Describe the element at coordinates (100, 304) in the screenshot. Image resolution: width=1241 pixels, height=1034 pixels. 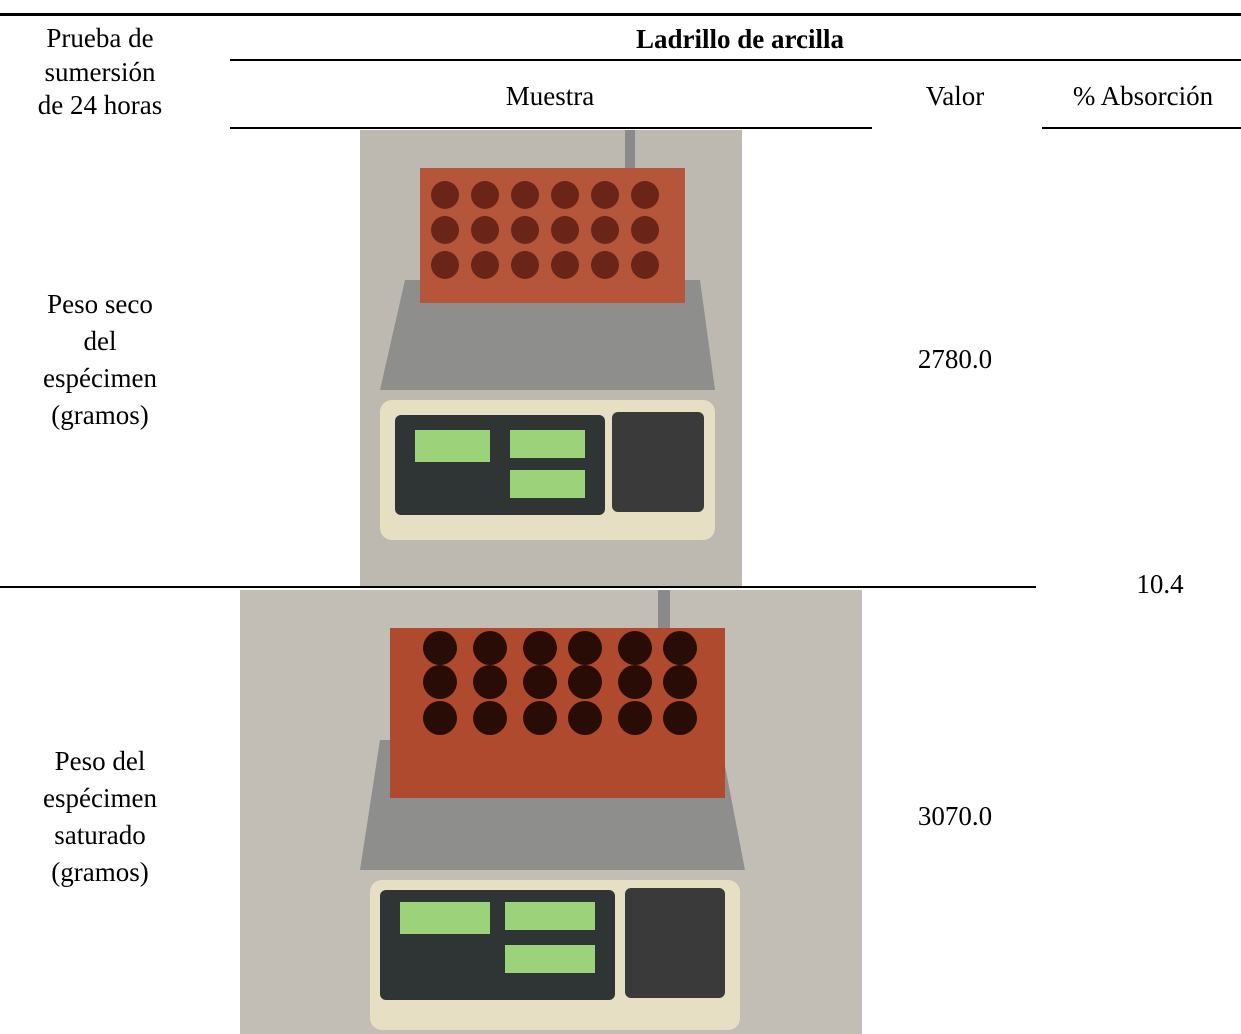
I see `label-line: Peso seco` at that location.